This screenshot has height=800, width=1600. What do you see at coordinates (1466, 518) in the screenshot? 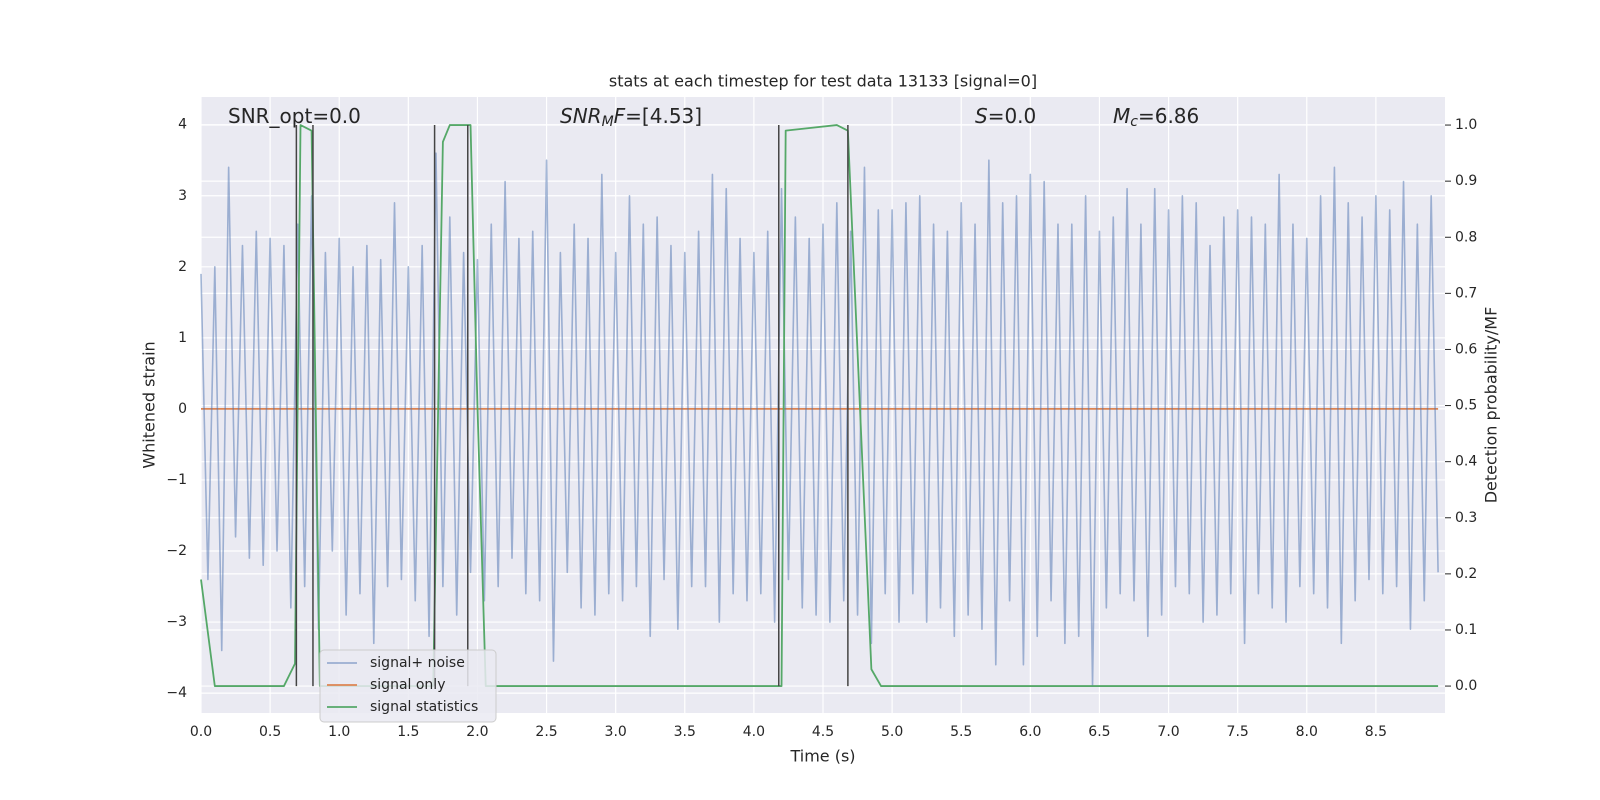
I see `y2-tick-label: 0.3` at bounding box center [1466, 518].